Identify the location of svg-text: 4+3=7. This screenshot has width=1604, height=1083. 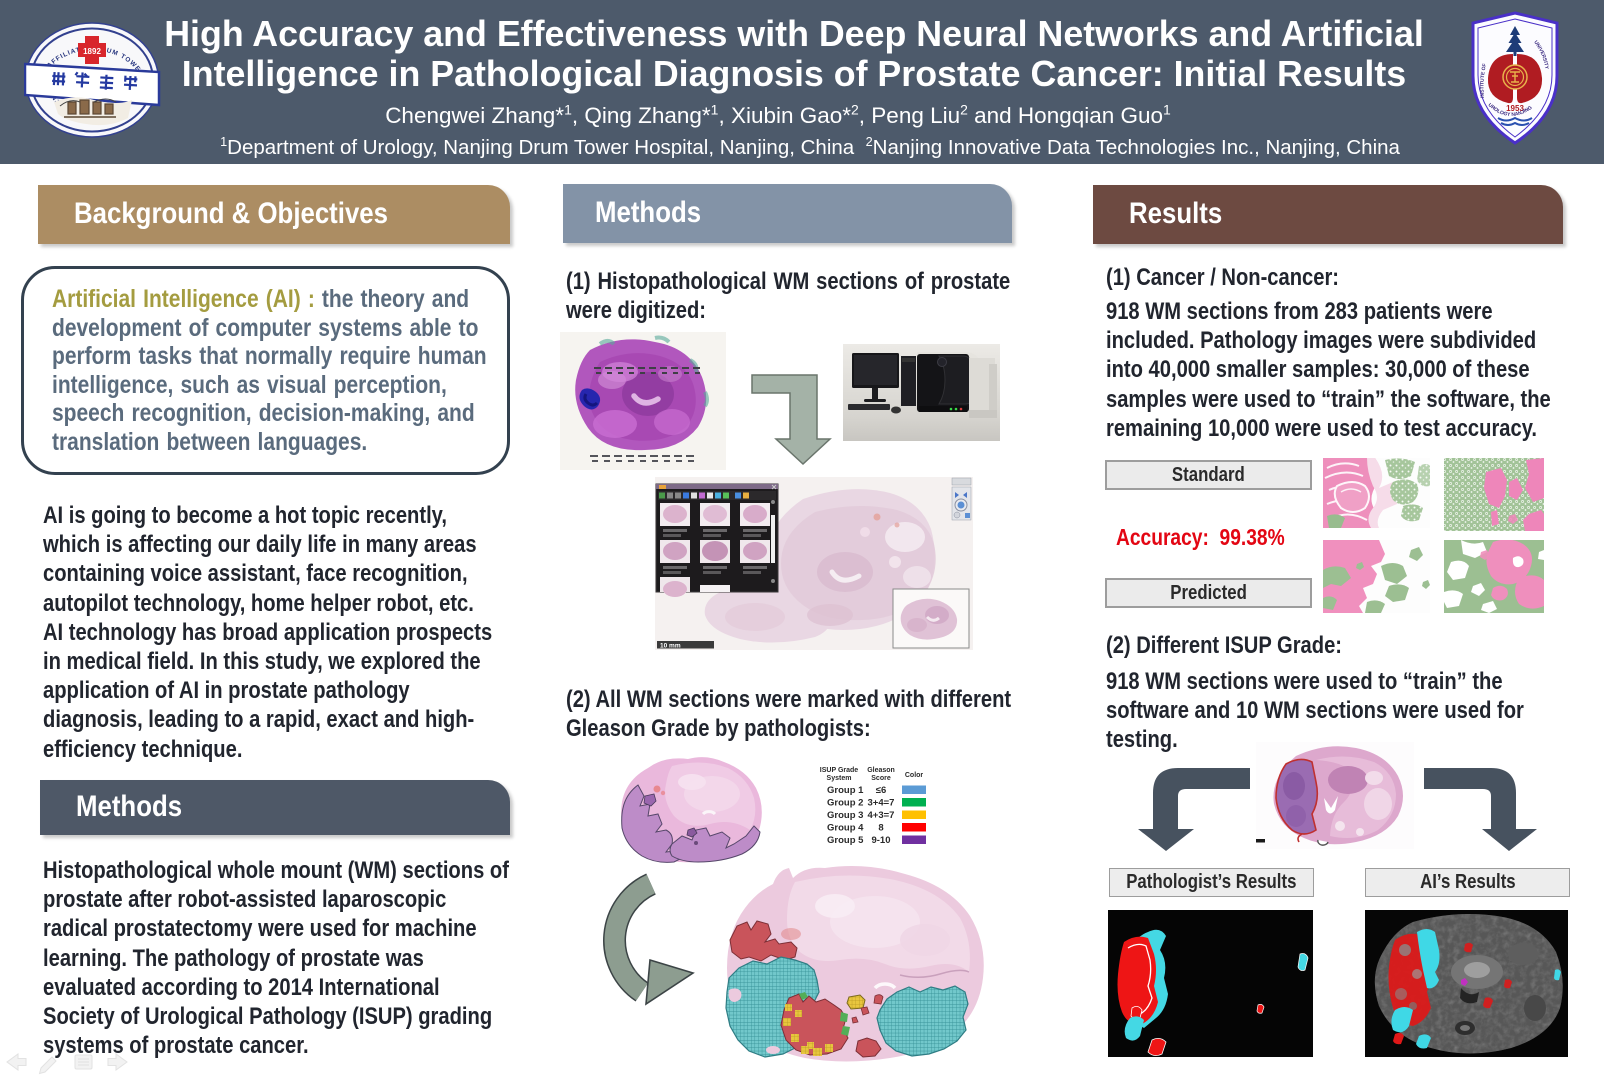
(881, 815).